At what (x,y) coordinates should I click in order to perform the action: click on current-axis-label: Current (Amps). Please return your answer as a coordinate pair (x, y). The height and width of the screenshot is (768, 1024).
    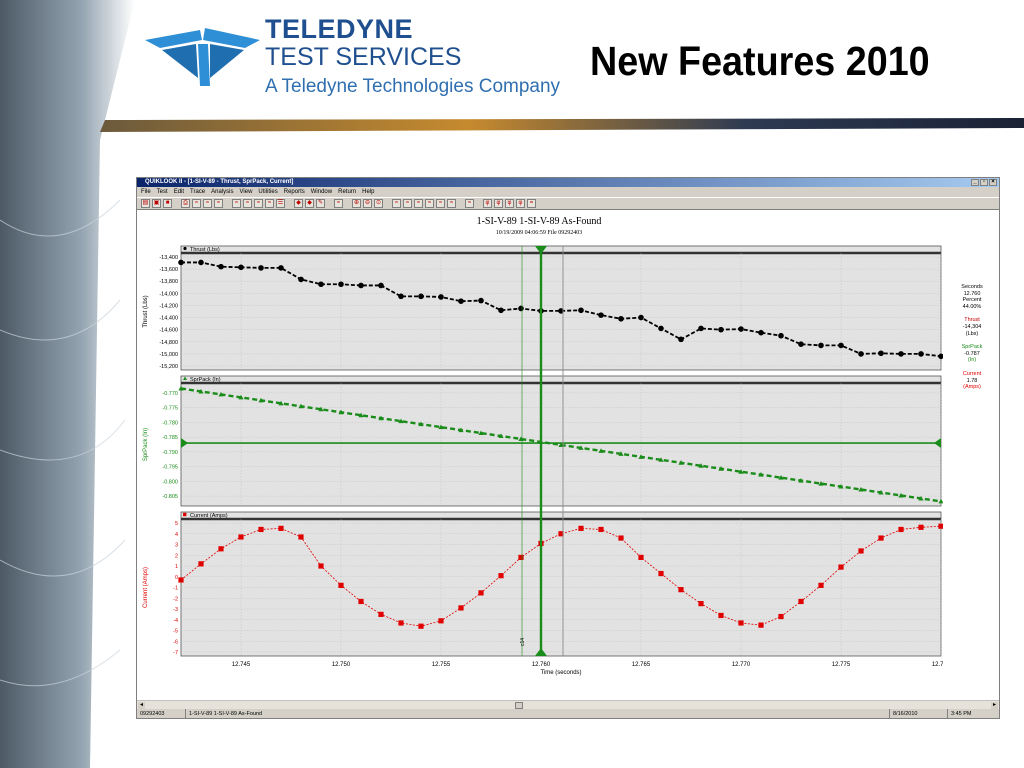
    Looking at the image, I should click on (146, 587).